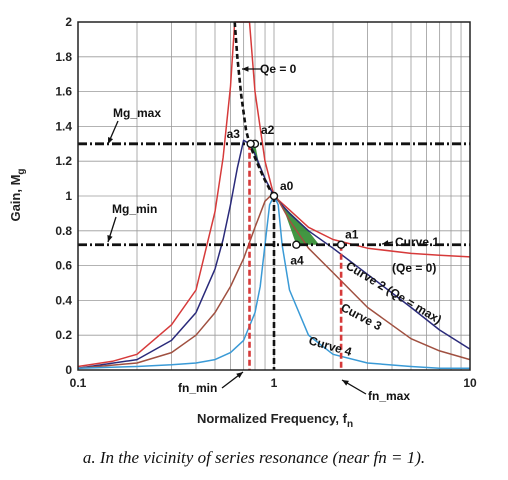 The width and height of the screenshot is (508, 480). Describe the element at coordinates (296, 244) in the screenshot. I see `point-a4` at that location.